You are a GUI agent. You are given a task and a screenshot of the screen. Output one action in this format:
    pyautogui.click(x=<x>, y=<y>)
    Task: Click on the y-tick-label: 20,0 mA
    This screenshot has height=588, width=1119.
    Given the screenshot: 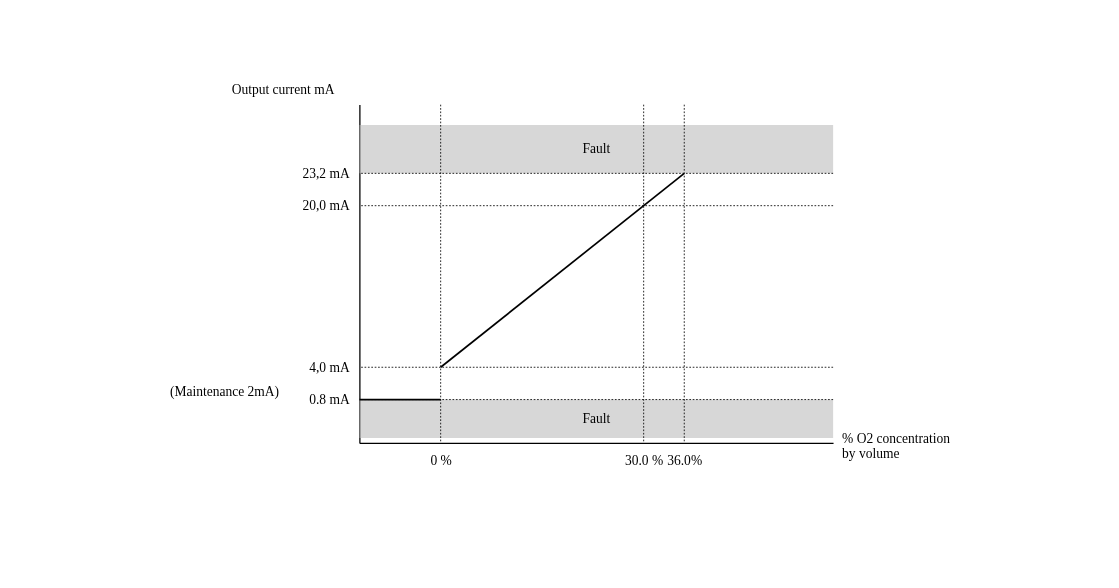 What is the action you would take?
    pyautogui.click(x=326, y=206)
    